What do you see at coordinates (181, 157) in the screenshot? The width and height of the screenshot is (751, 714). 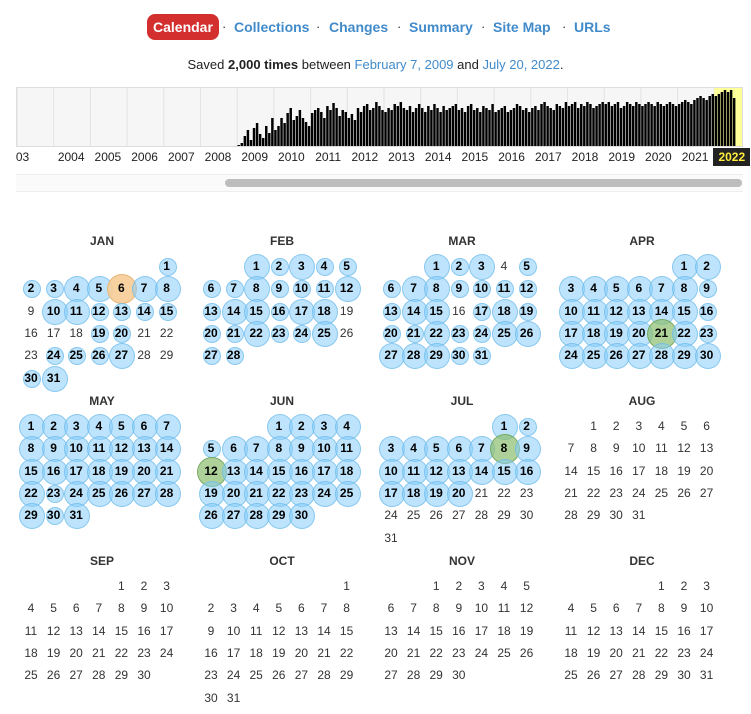 I see `year-2007: 2007` at bounding box center [181, 157].